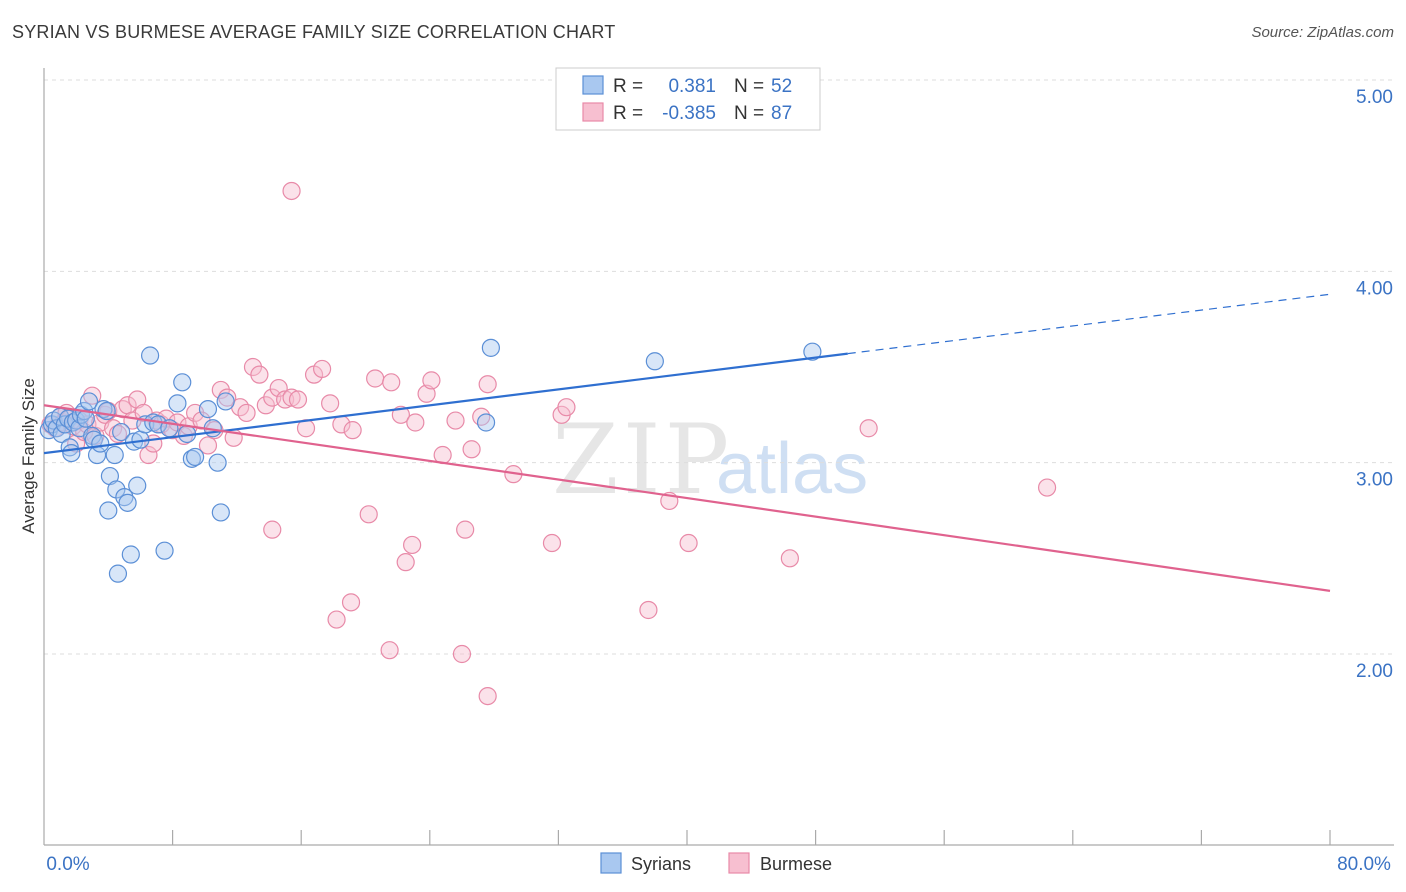  I want to click on y-axis-title: Average Family Size, so click(28, 456).